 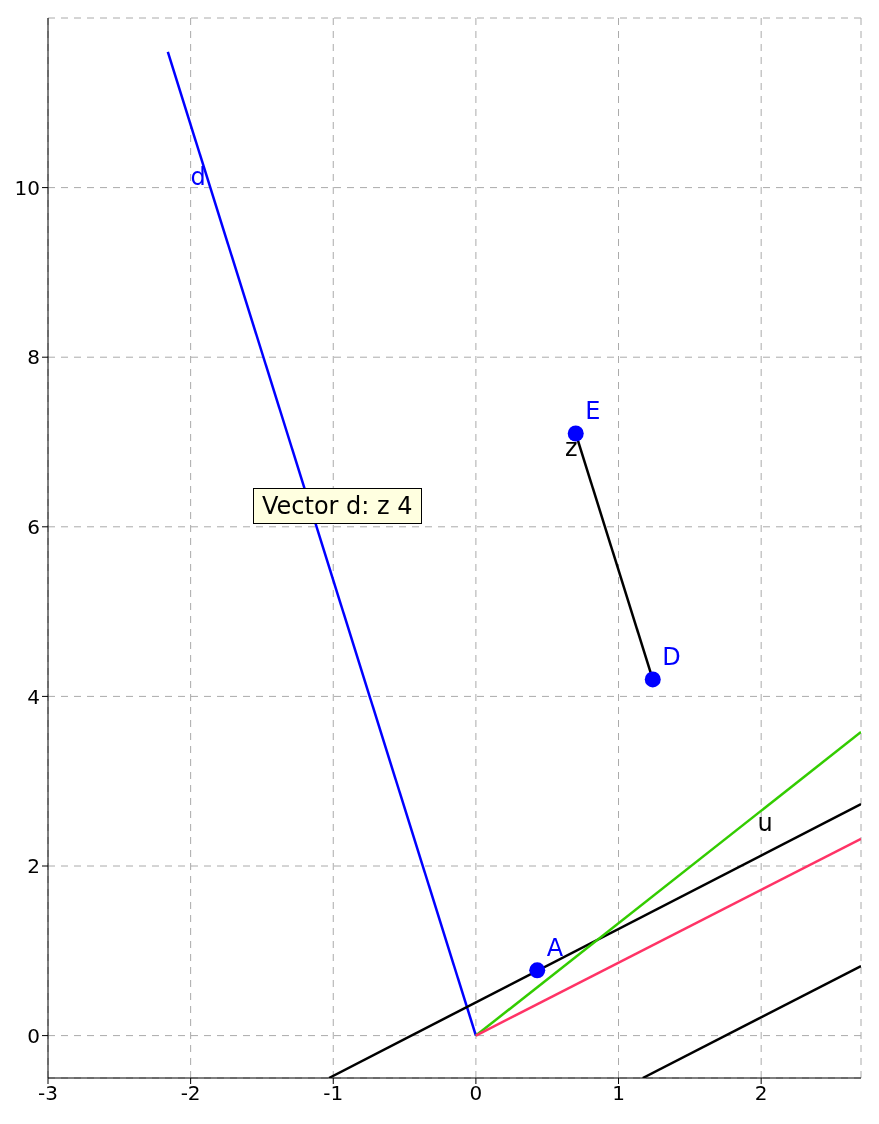 What do you see at coordinates (33, 526) in the screenshot?
I see `y-tick-label: 6` at bounding box center [33, 526].